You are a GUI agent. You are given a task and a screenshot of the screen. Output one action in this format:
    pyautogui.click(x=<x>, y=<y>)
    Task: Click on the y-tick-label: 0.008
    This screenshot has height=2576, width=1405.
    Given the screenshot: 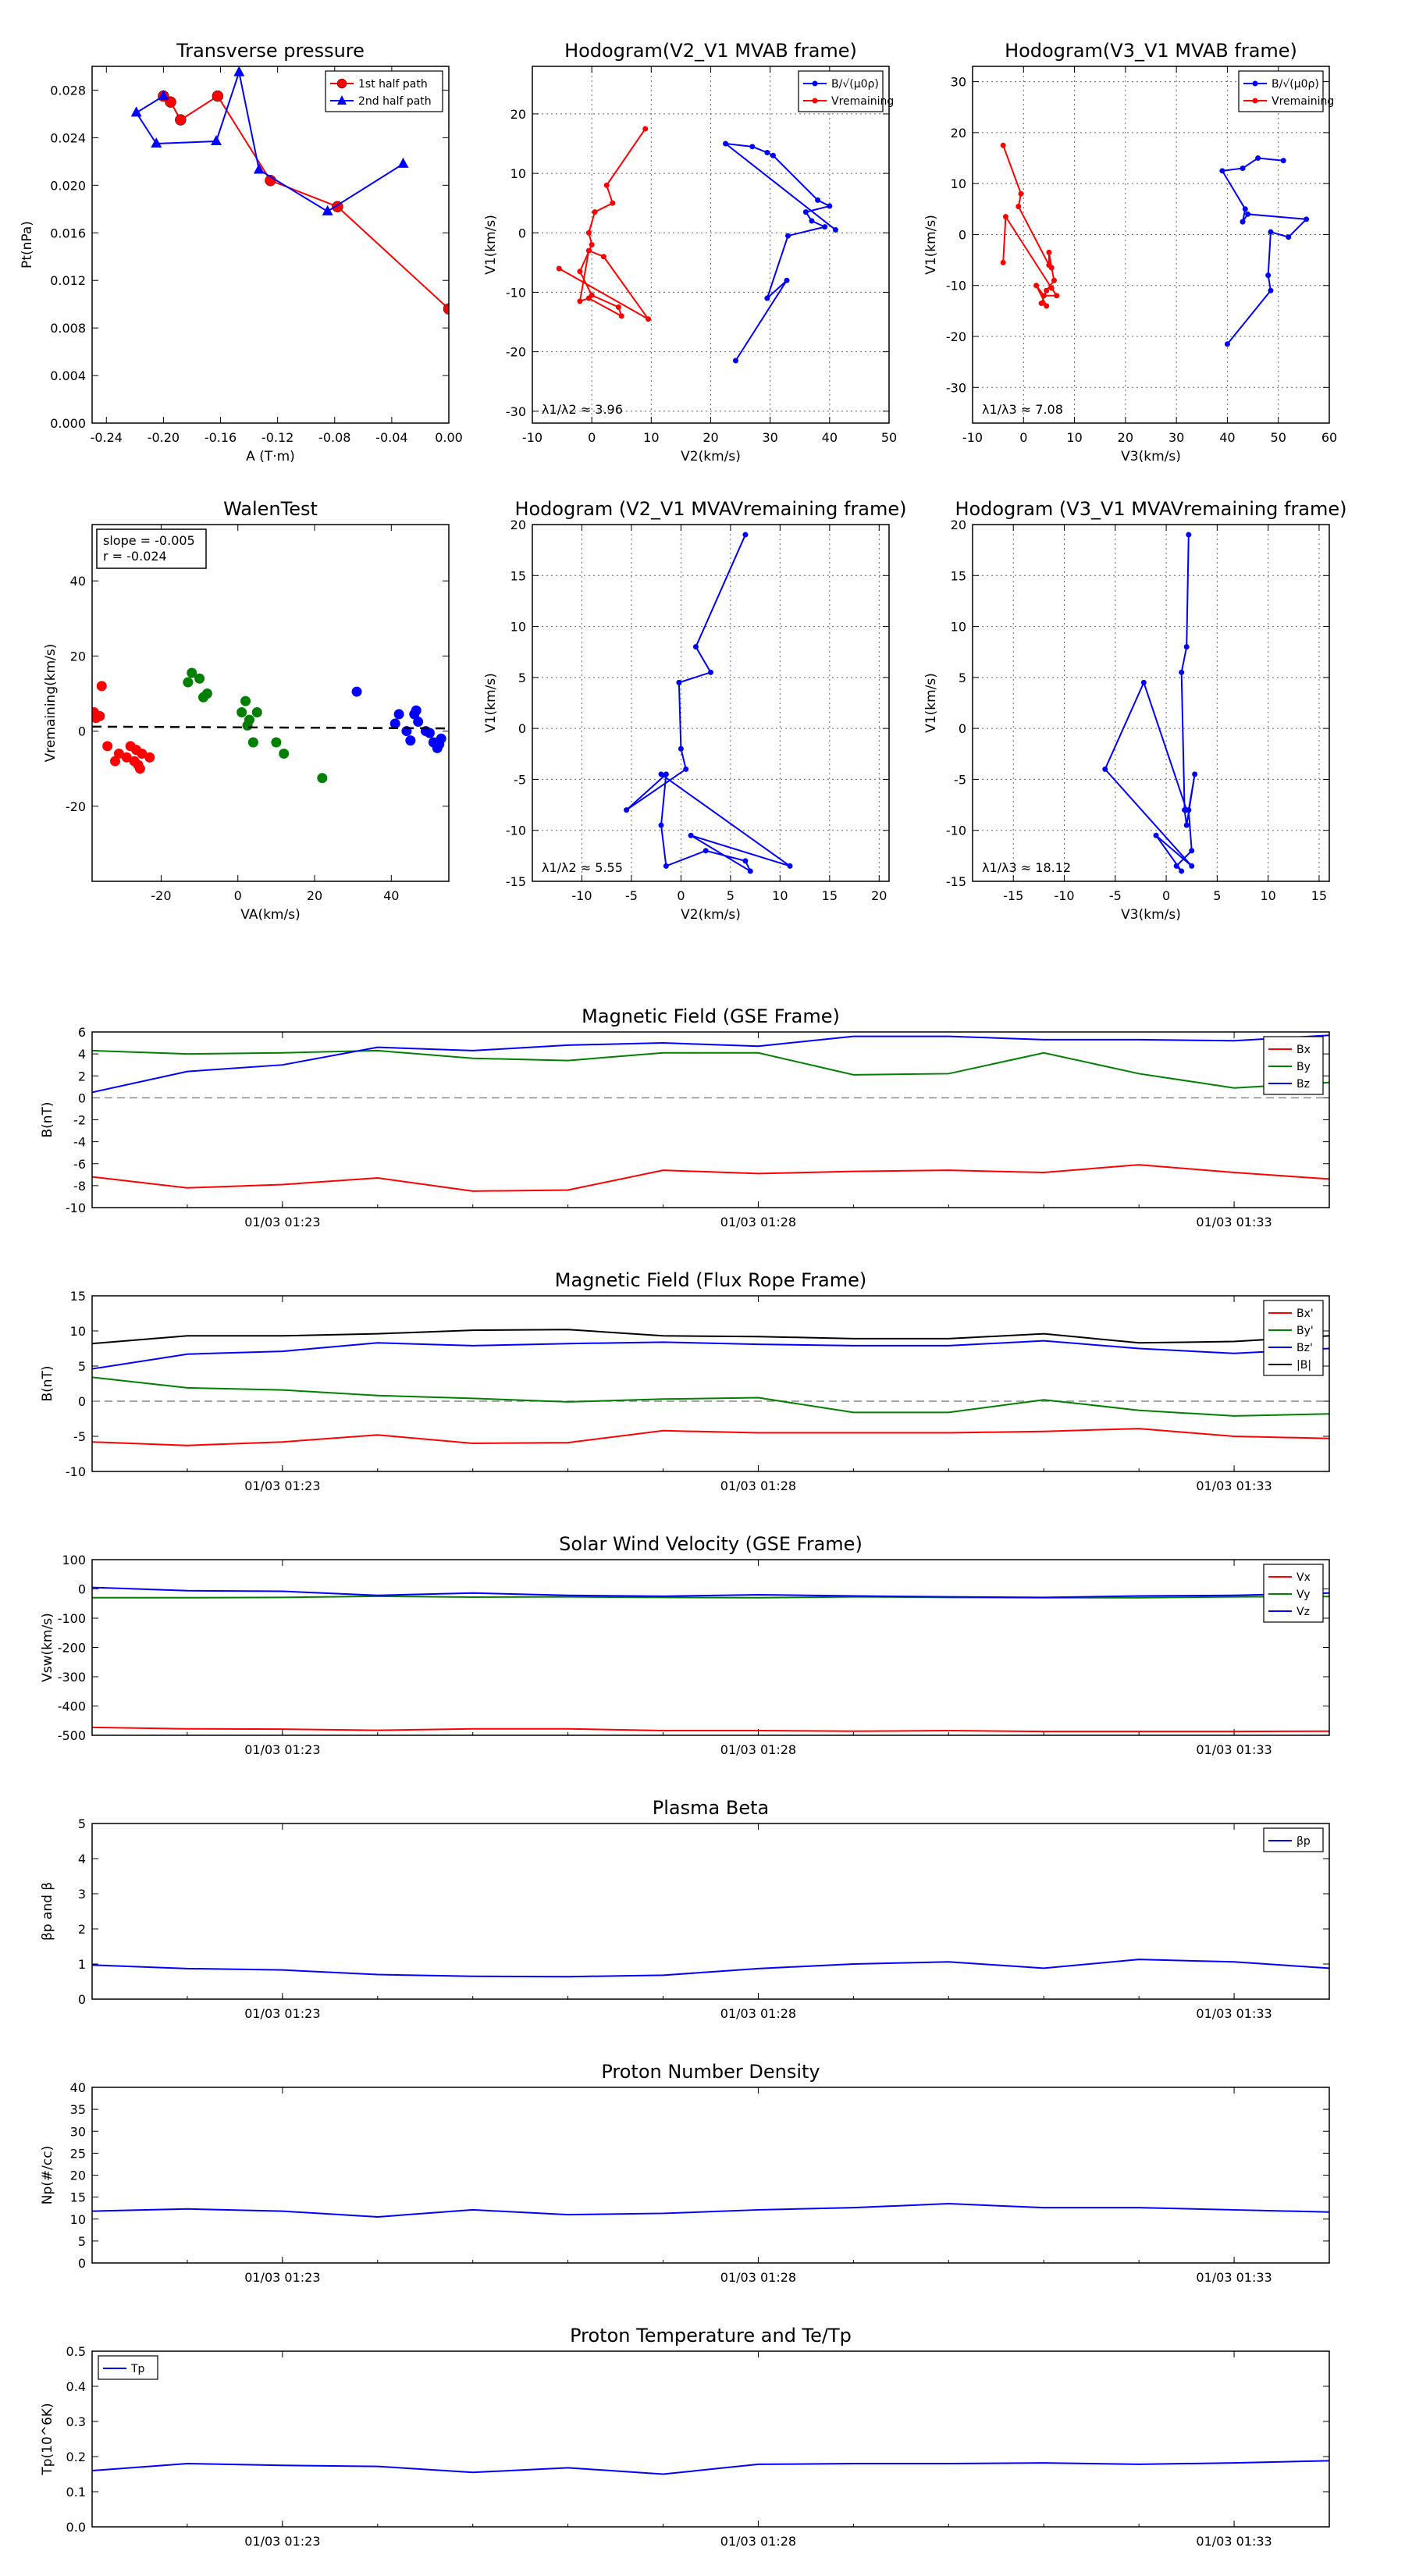 What is the action you would take?
    pyautogui.click(x=68, y=328)
    